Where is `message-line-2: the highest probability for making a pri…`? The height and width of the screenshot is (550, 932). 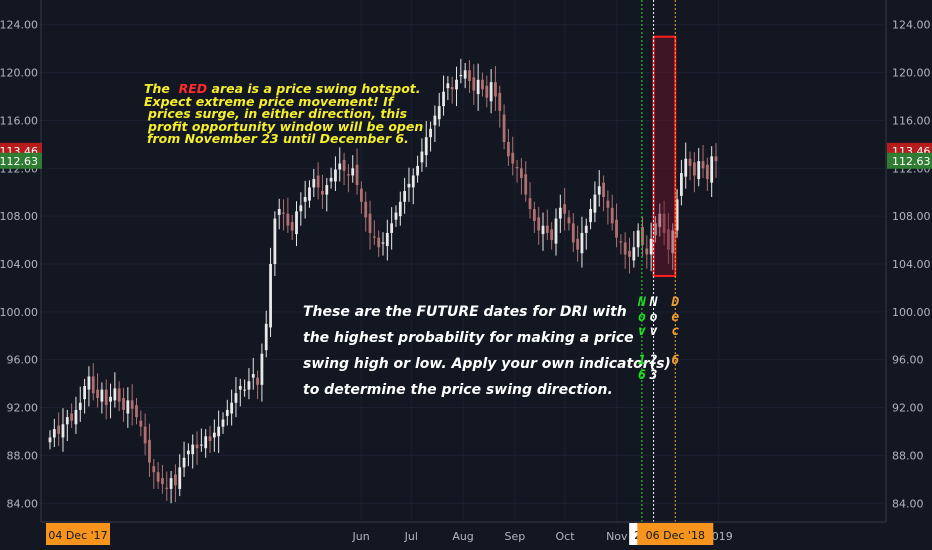
message-line-2: the highest probability for making a pri… is located at coordinates (468, 338).